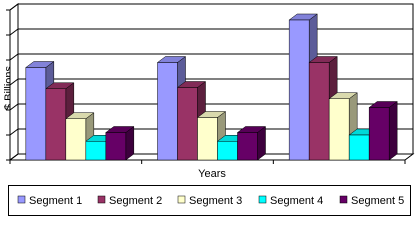 This screenshot has height=240, width=418. I want to click on legend-label: Segment 5, so click(377, 201).